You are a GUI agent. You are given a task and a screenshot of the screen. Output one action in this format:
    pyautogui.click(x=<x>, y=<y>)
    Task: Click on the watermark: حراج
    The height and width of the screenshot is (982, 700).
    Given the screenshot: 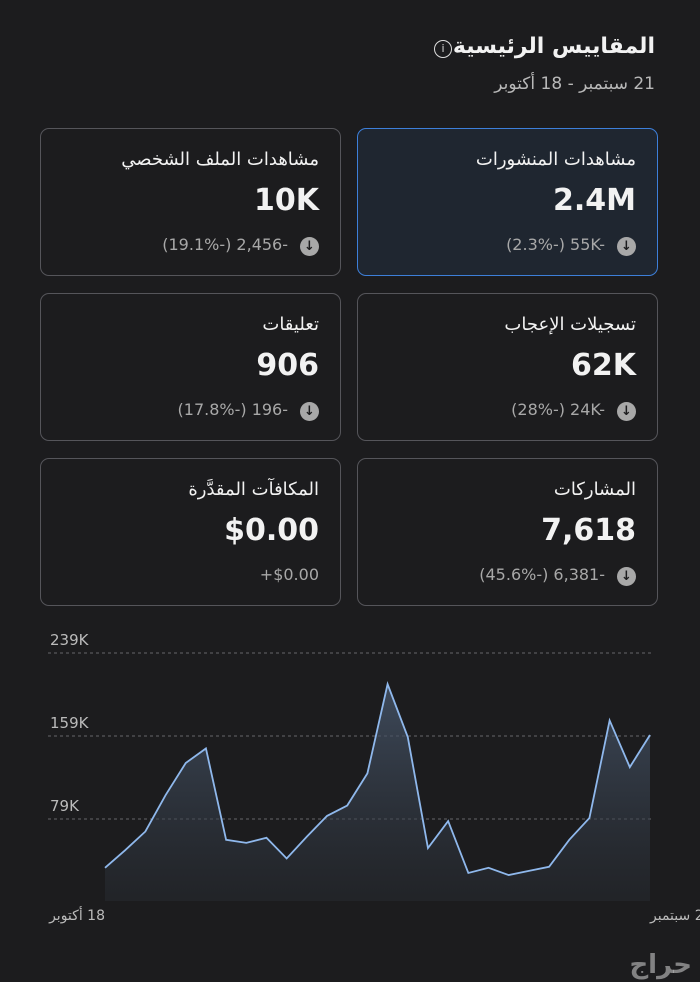 What is the action you would take?
    pyautogui.click(x=660, y=965)
    